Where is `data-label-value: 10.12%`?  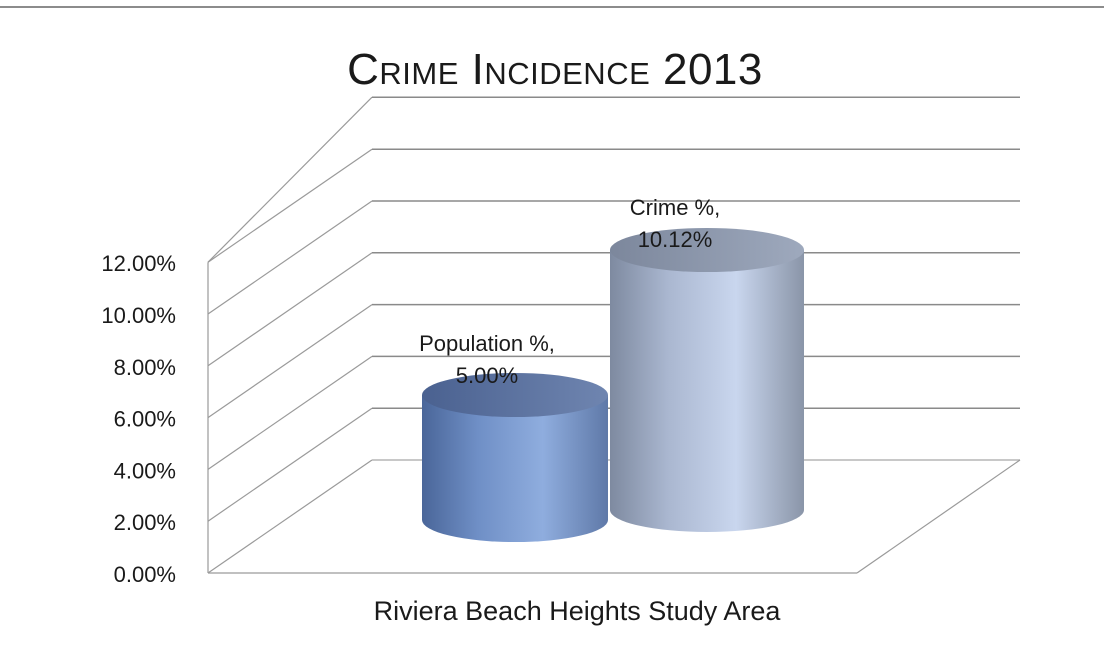 data-label-value: 10.12% is located at coordinates (675, 239).